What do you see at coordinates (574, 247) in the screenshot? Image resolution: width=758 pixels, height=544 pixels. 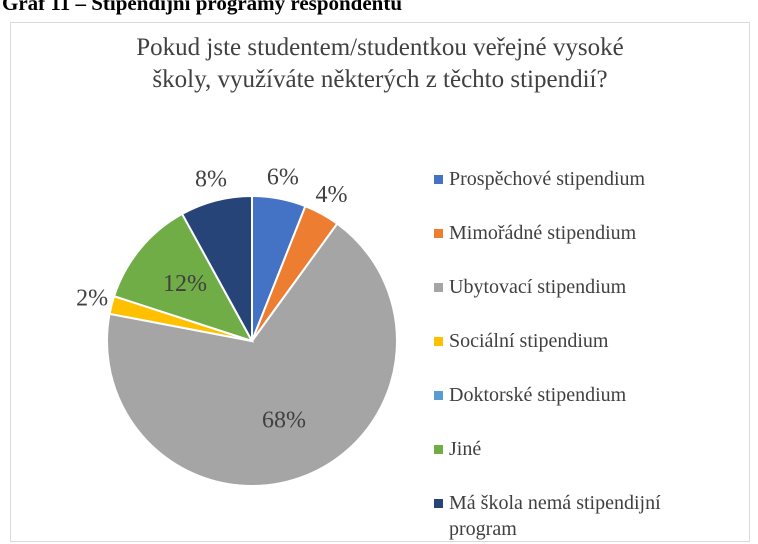 I see `legend-item: Mimořádné stipendium` at bounding box center [574, 247].